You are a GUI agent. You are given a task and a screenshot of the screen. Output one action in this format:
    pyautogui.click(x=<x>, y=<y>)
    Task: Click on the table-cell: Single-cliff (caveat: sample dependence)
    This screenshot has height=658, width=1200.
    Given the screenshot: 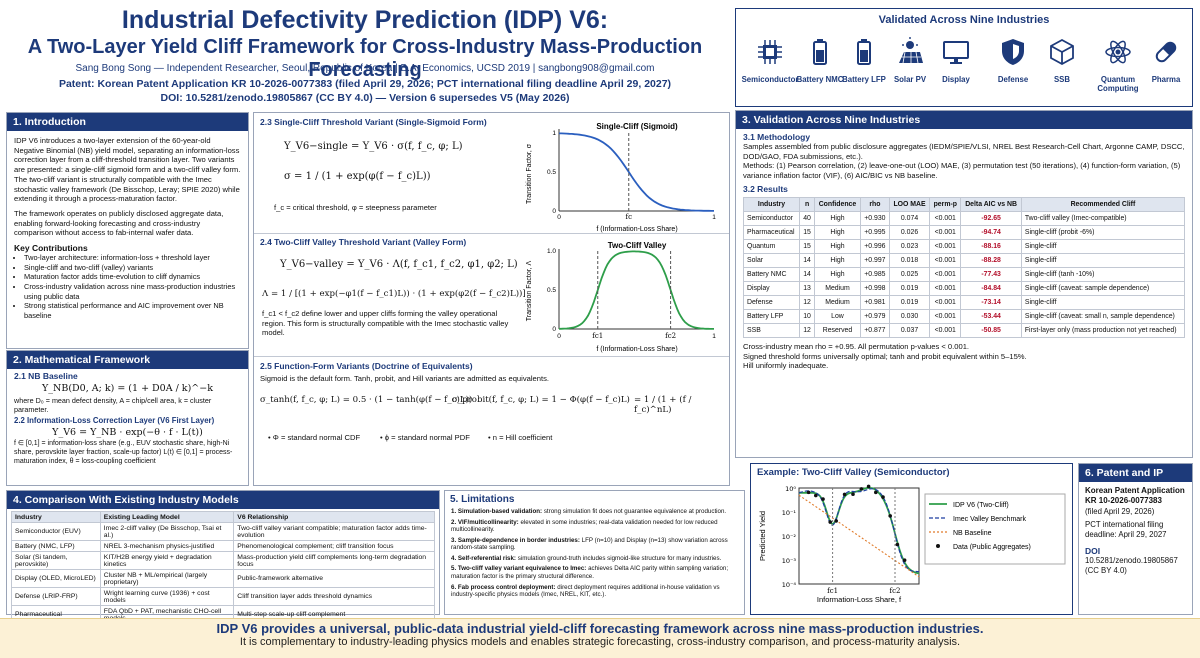 What is the action you would take?
    pyautogui.click(x=1103, y=288)
    